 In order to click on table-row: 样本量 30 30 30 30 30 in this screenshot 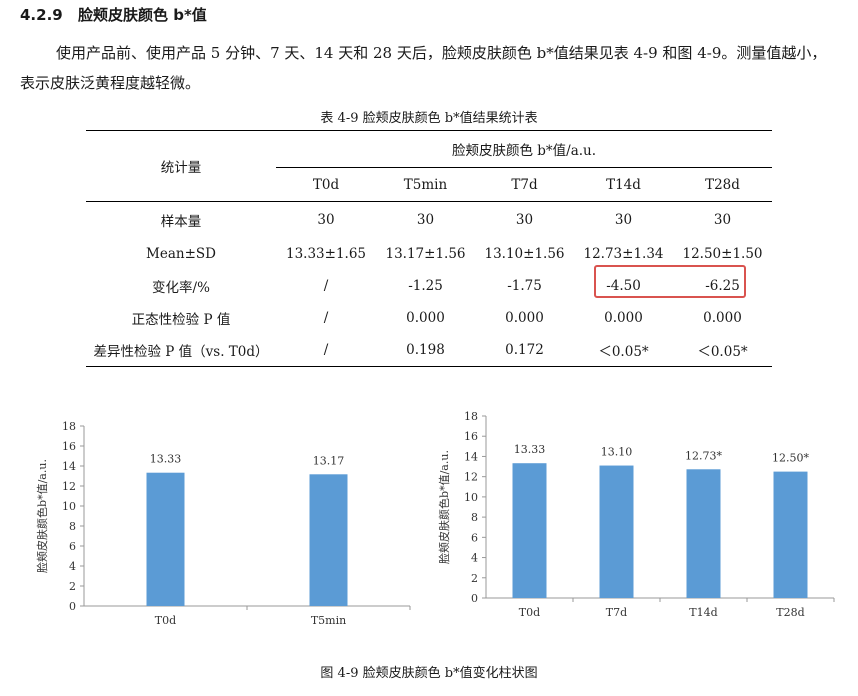, I will do `click(429, 219)`.